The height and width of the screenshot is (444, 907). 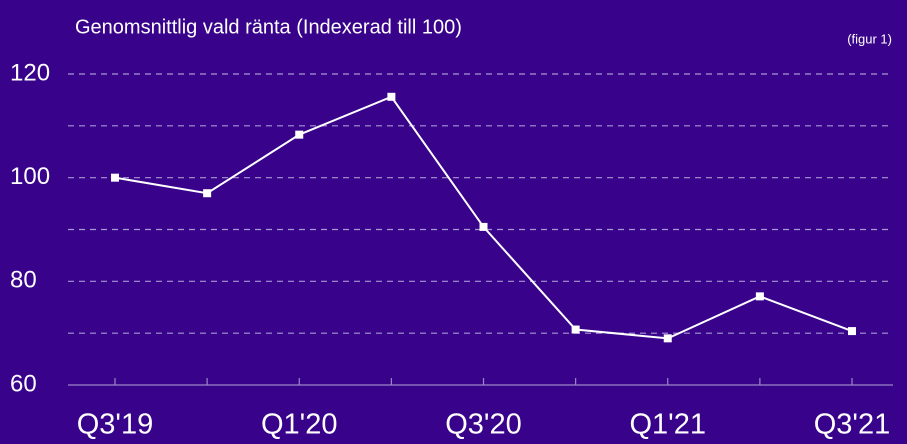 I want to click on y-tick-label: 60, so click(x=23, y=383).